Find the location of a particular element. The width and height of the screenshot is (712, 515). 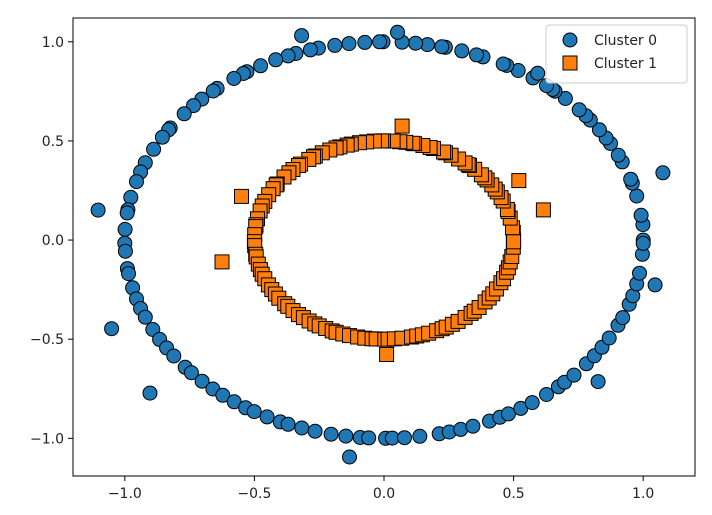

x-tick-label-0: −1.0 is located at coordinates (125, 494).